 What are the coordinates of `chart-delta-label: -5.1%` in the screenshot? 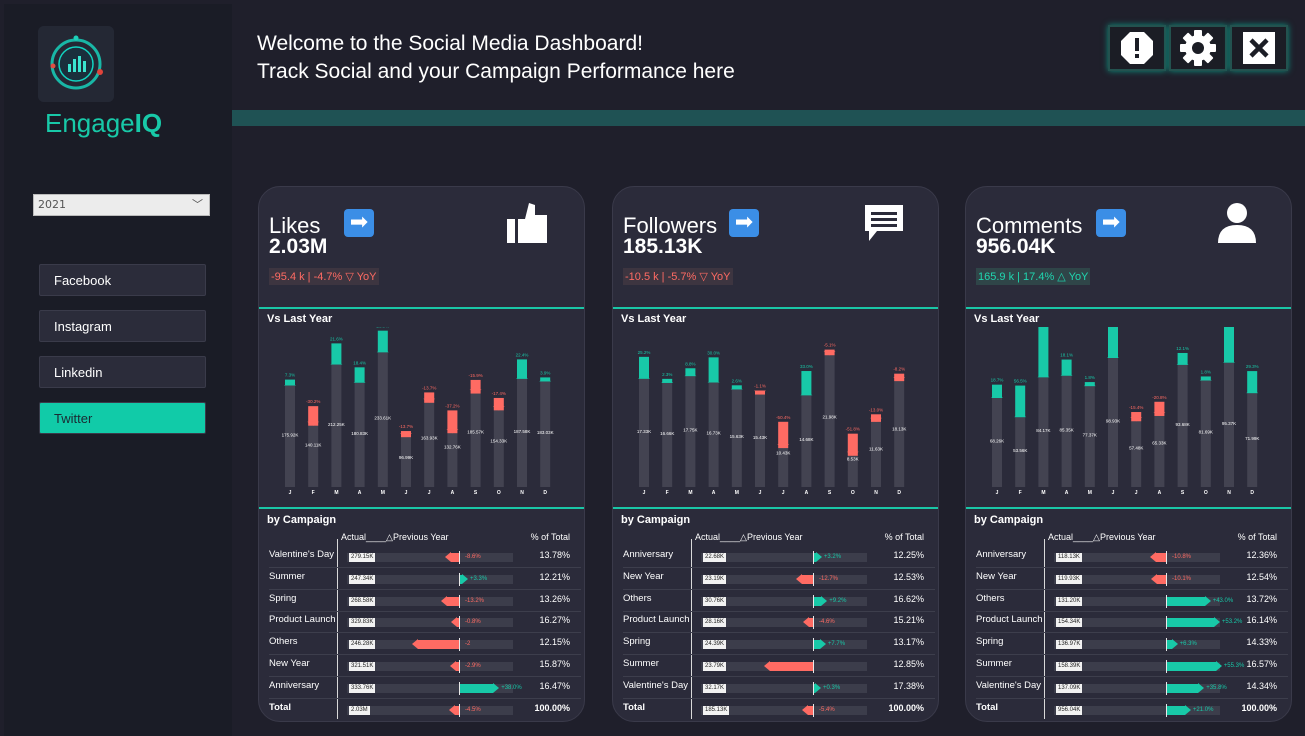 It's located at (830, 345).